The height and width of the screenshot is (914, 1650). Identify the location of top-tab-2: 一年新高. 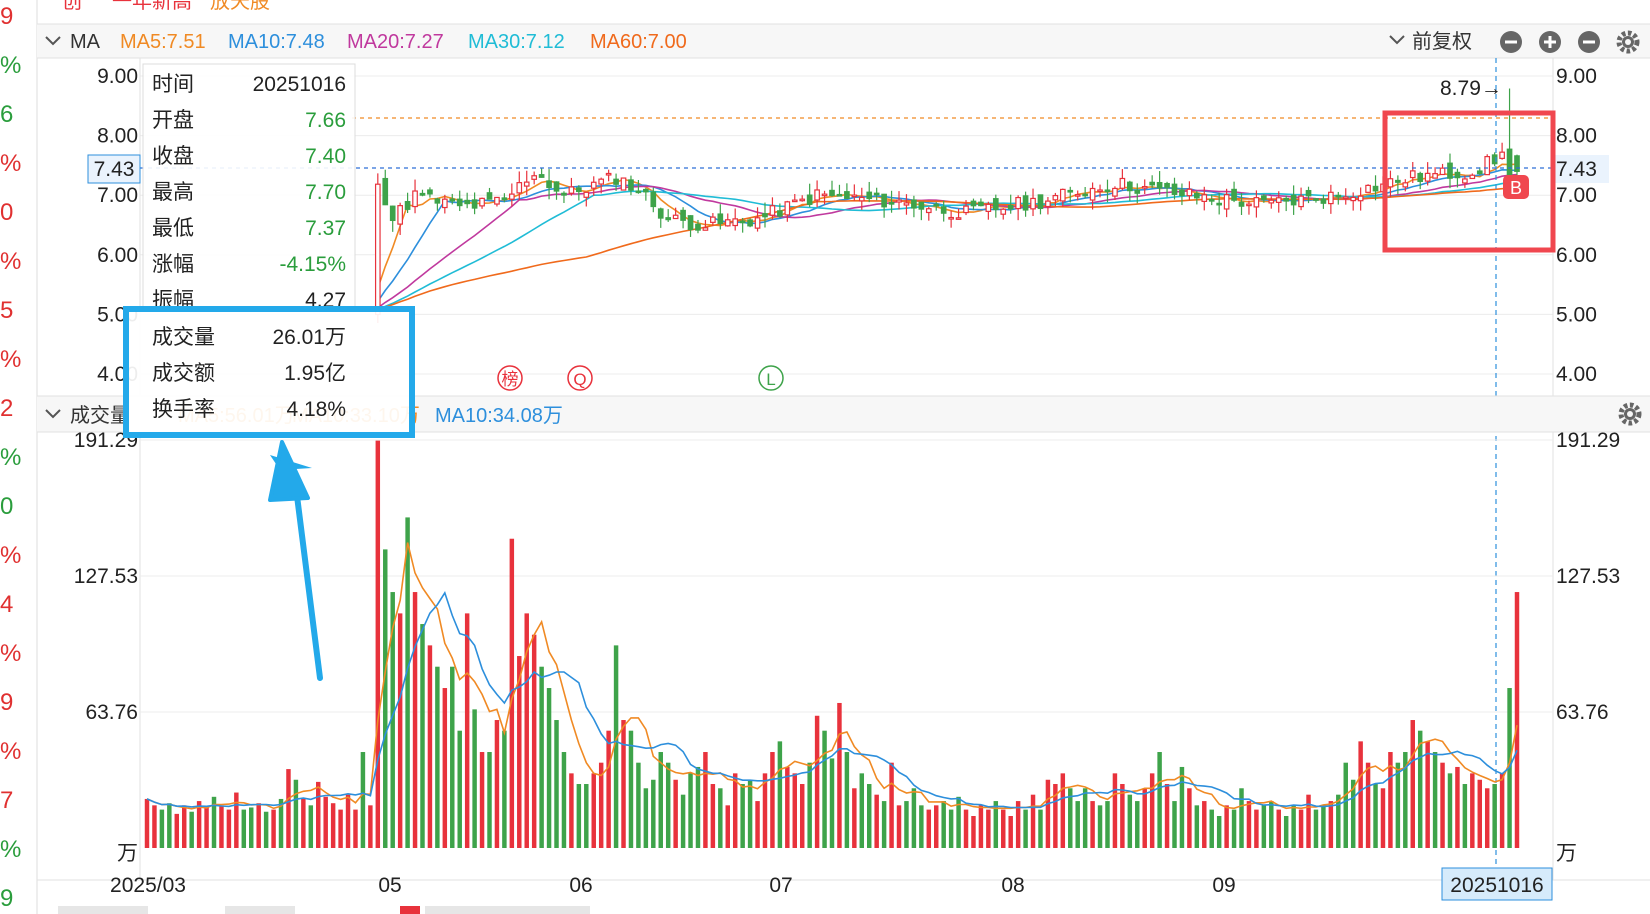
(152, 6).